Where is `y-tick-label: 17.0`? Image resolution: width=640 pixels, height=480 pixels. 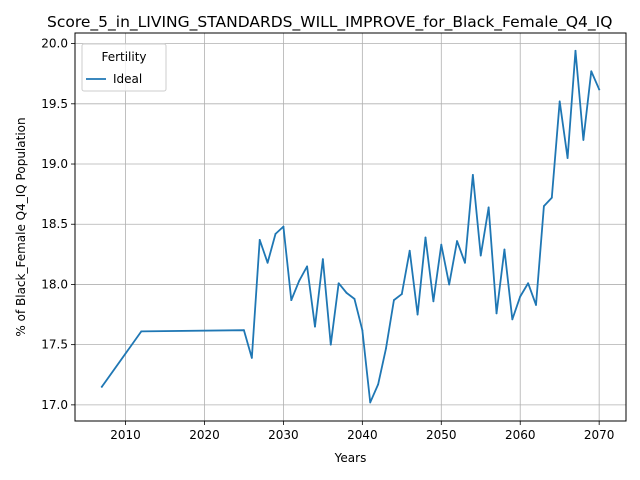 y-tick-label: 17.0 is located at coordinates (54, 405).